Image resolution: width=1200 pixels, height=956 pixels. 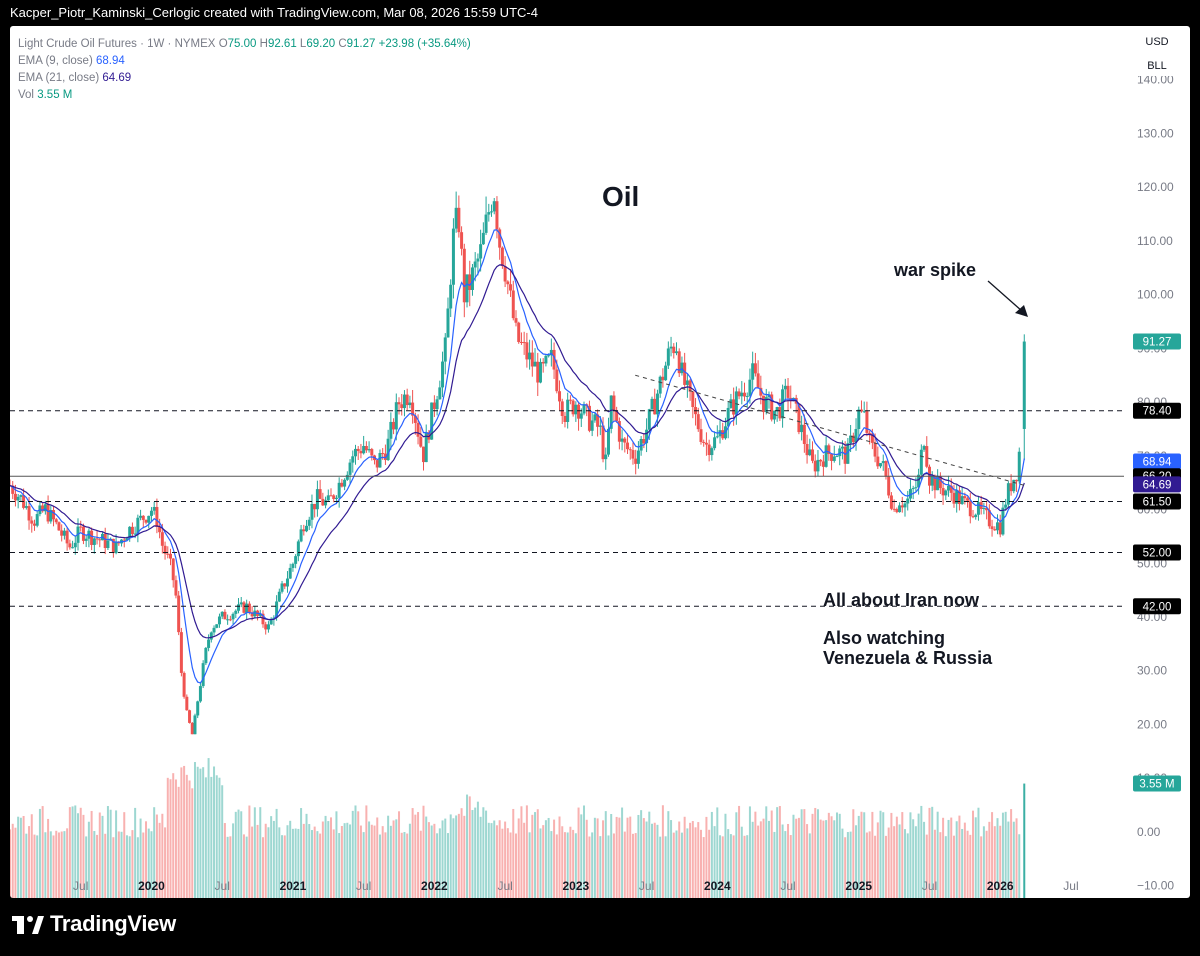 What do you see at coordinates (113, 923) in the screenshot?
I see `tradingview-wordmark: TradingView` at bounding box center [113, 923].